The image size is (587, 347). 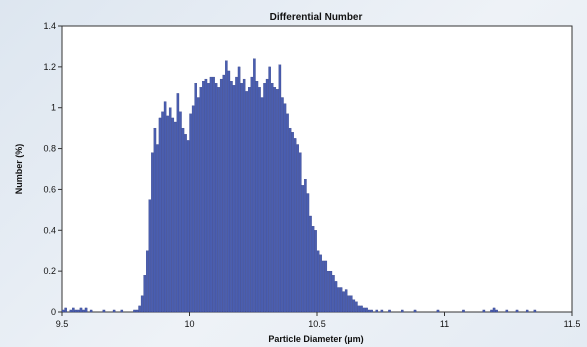 I want to click on x-tick-label: 11, so click(x=444, y=324).